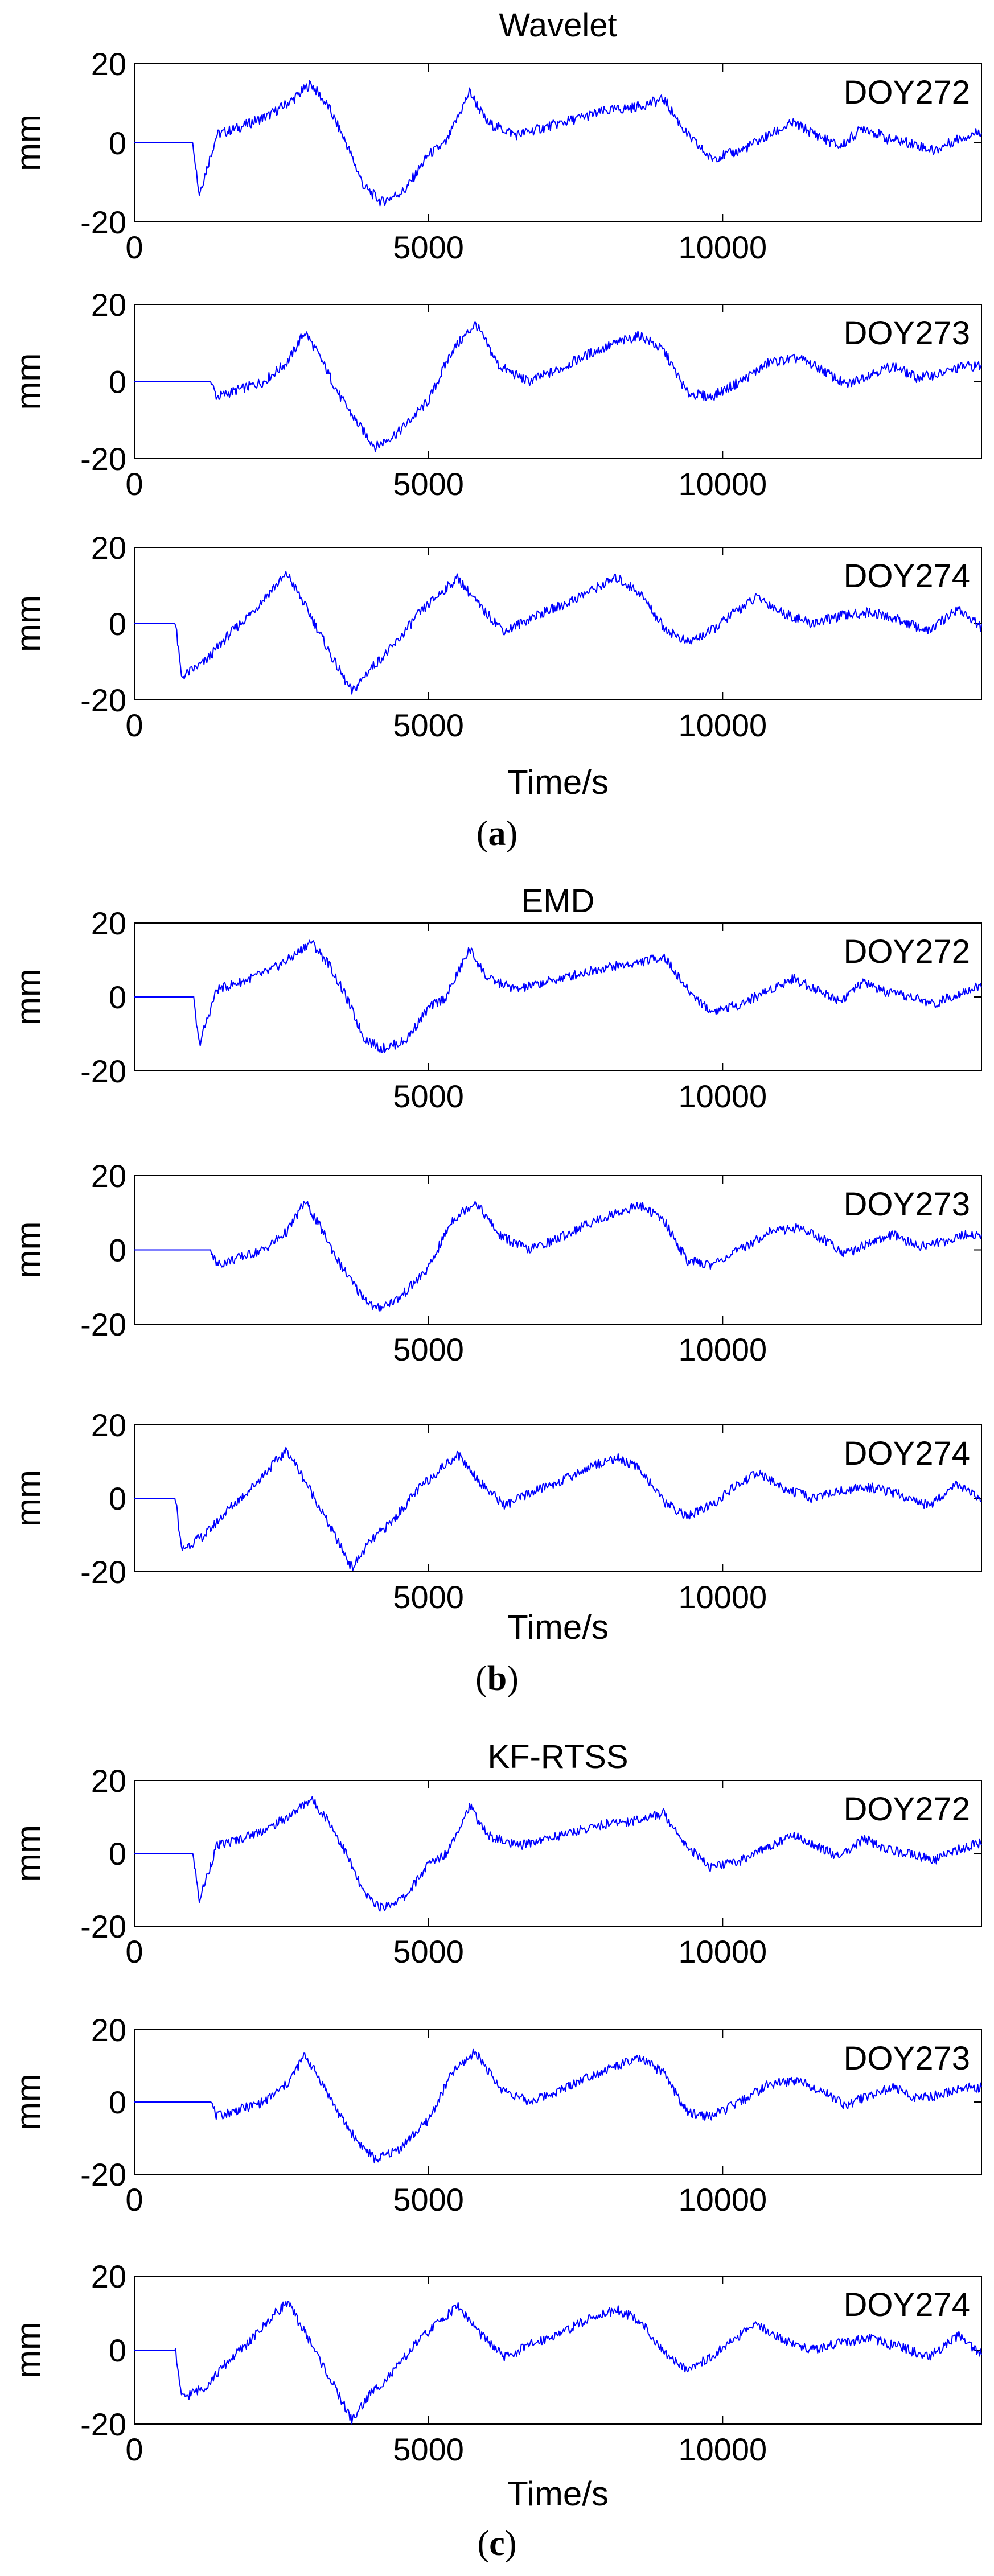  I want to click on subplot-doy272: 20 0 -20 5000 10000 mm DOY272, so click(495, 1009).